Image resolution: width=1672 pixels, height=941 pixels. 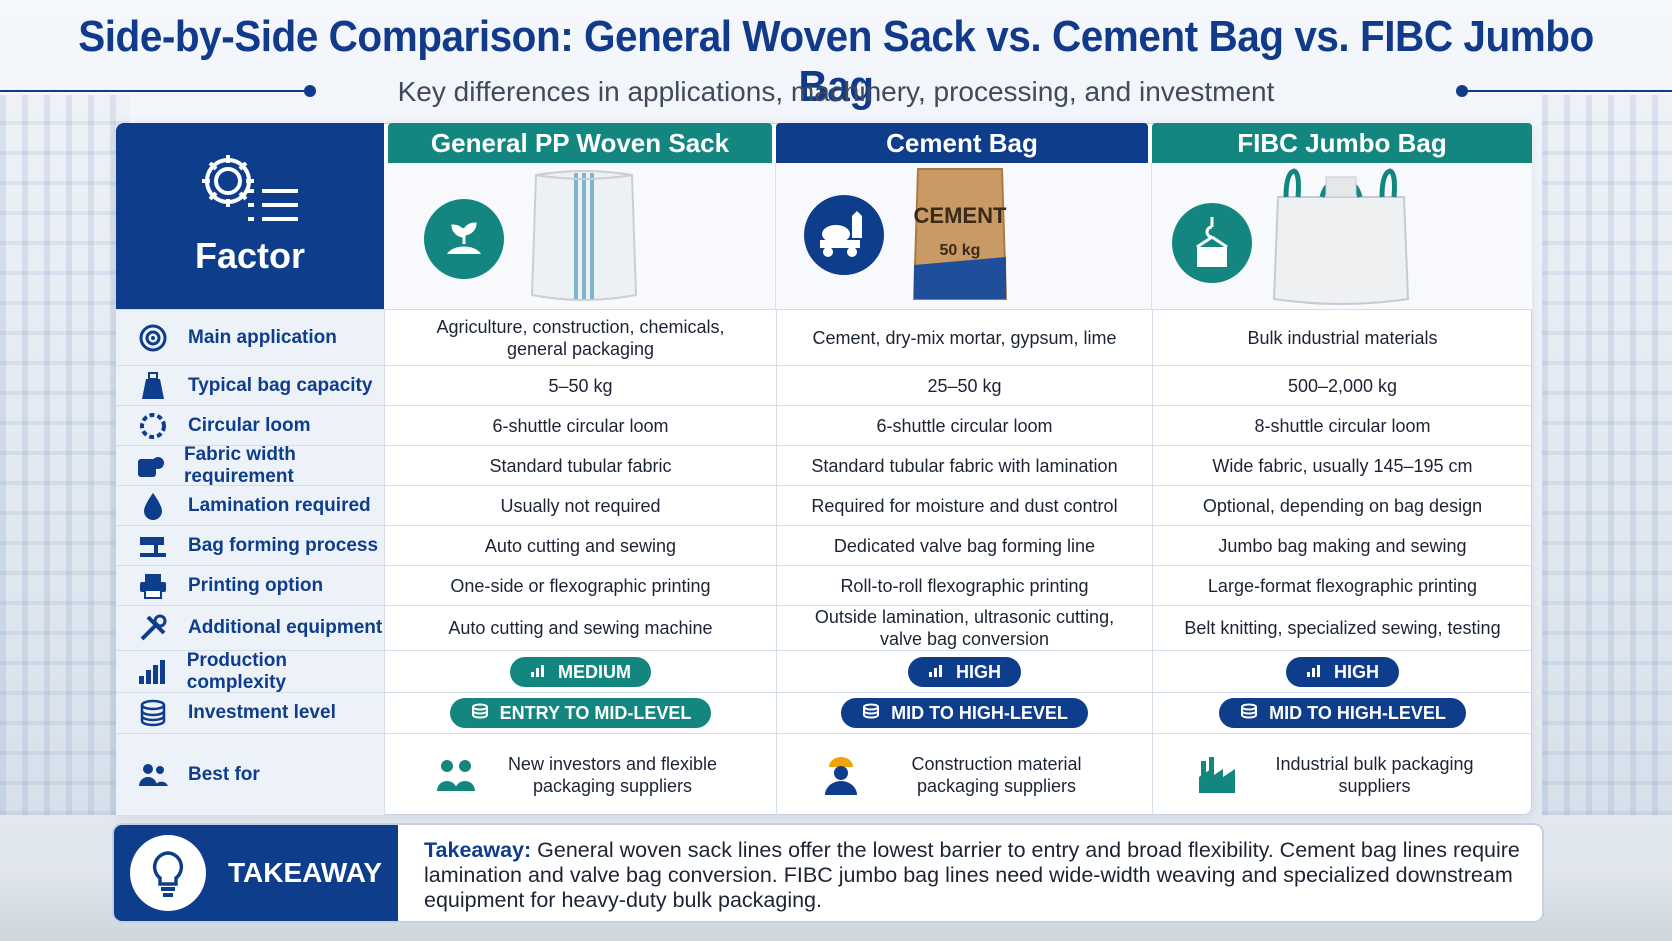 I want to click on table-row: Production complexity MEDIUM HIGH HIGH, so click(x=824, y=671).